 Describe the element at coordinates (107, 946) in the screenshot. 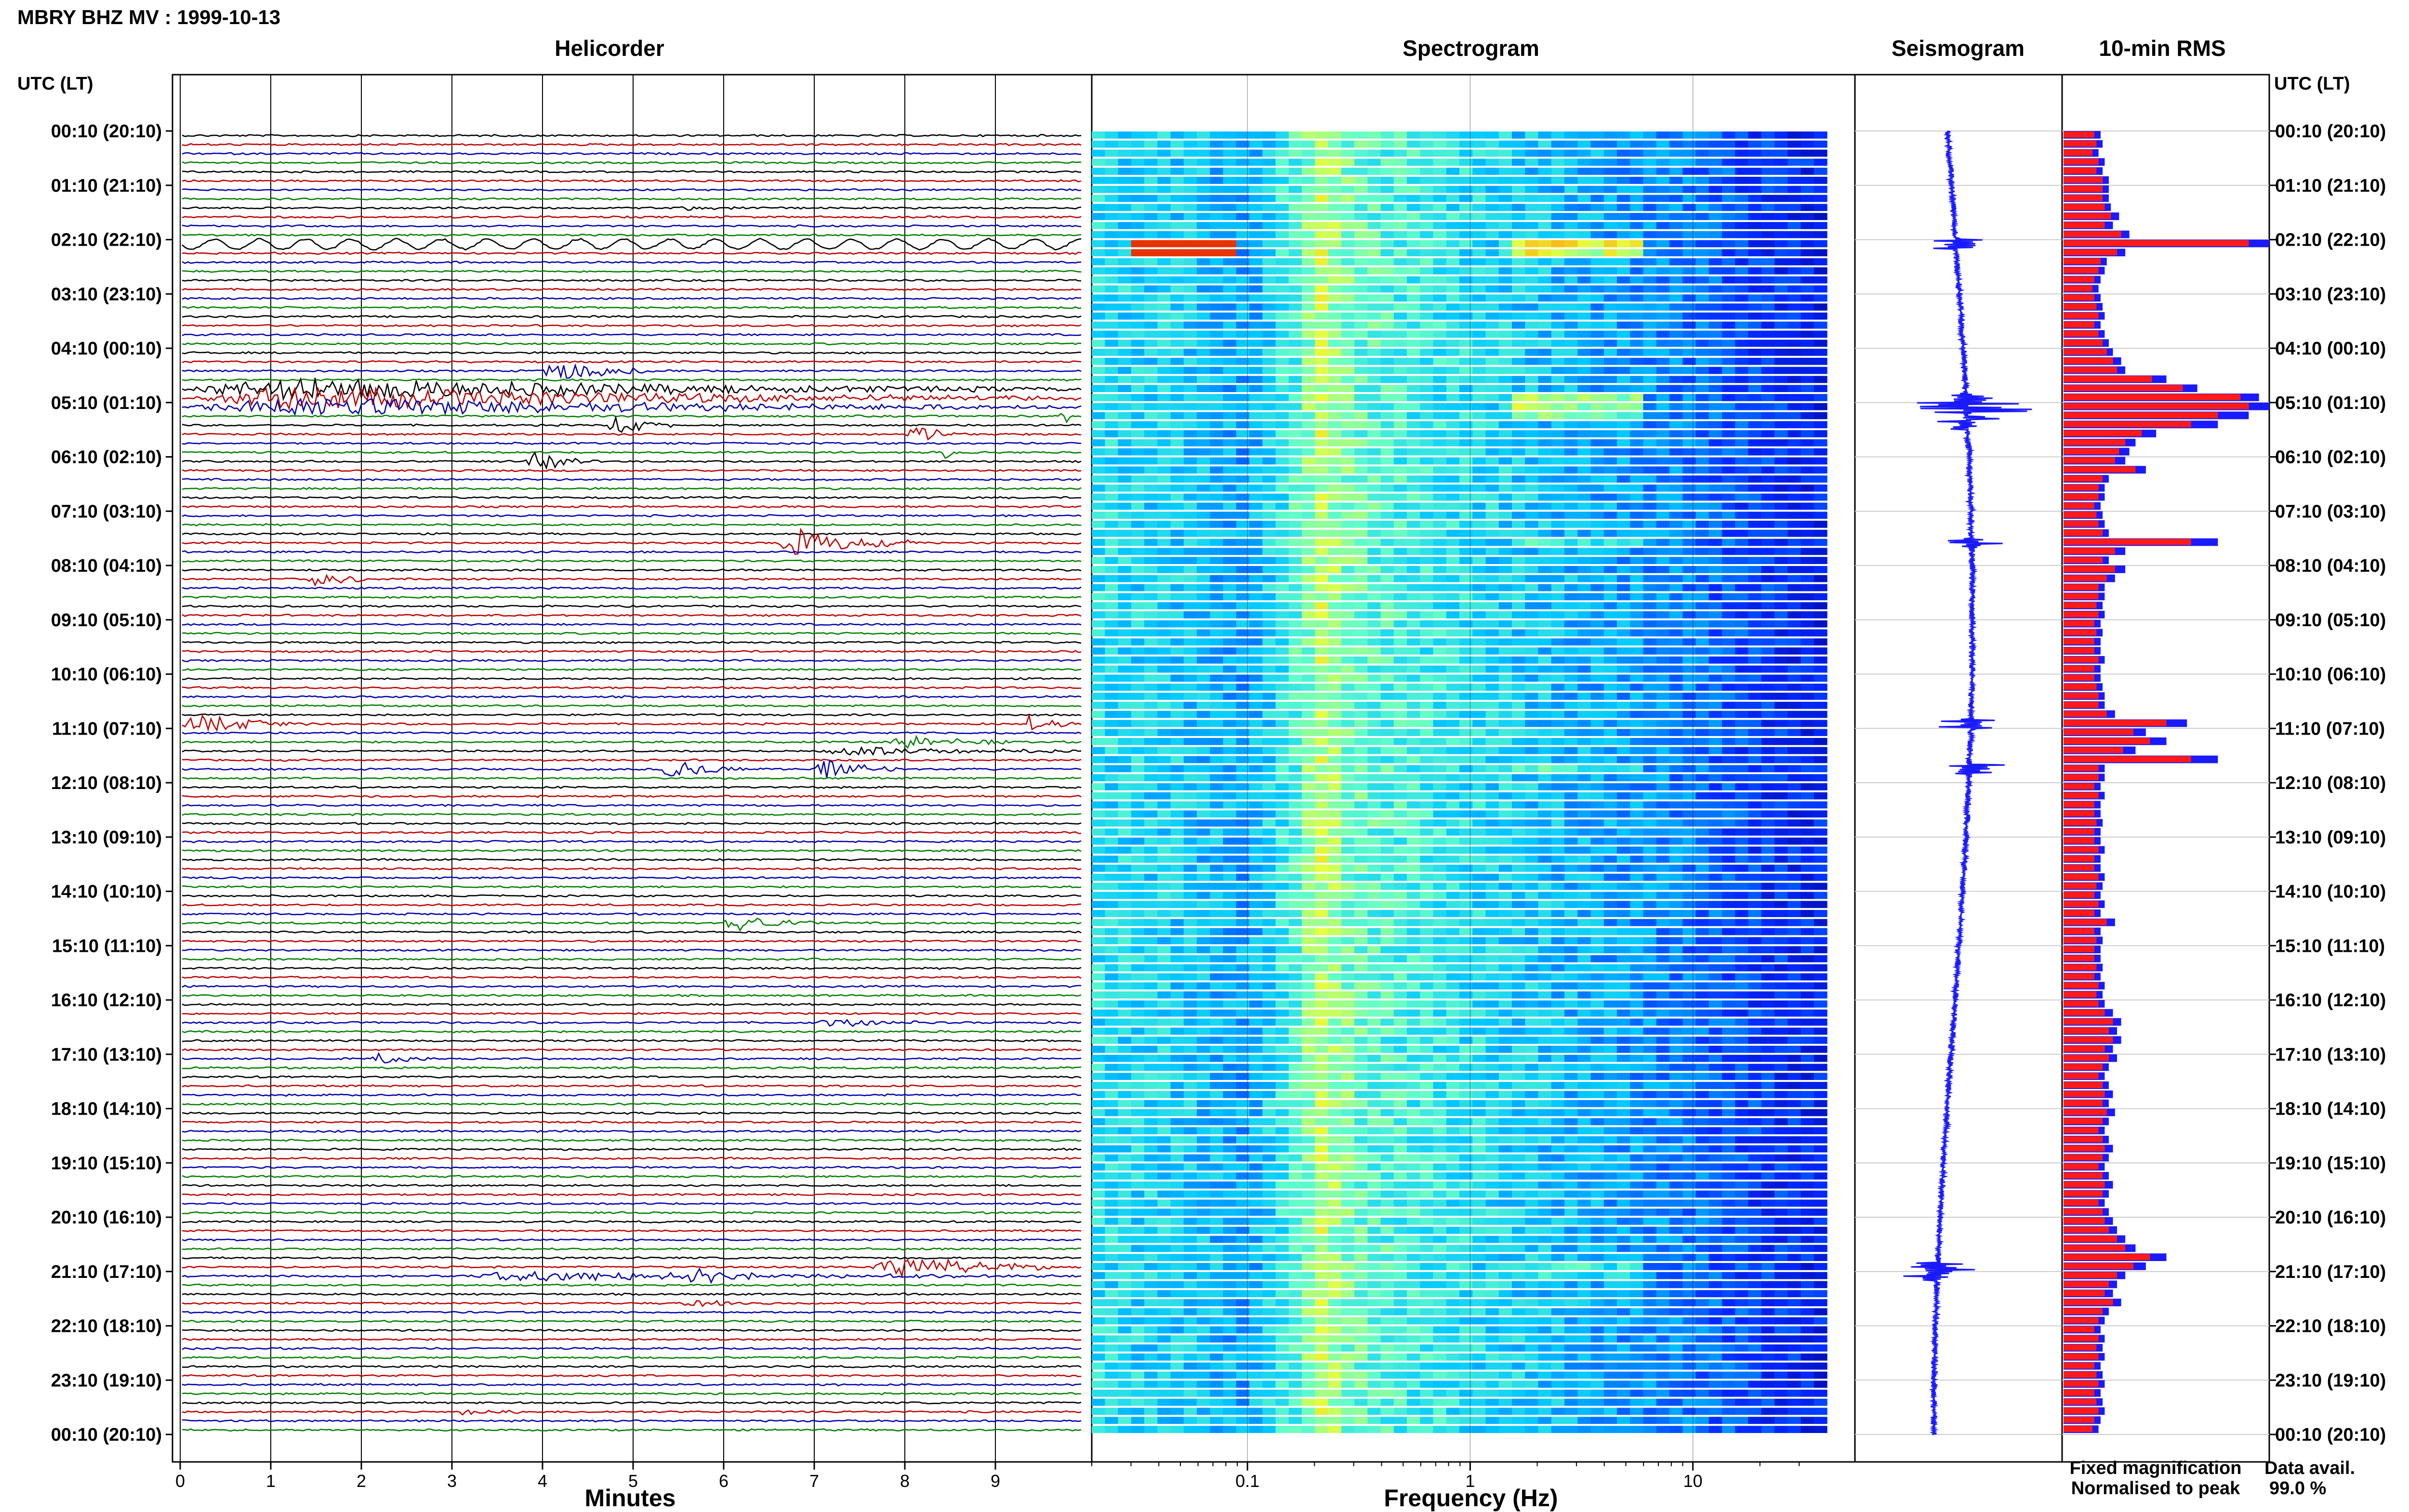

I see `time-tick-left: 15:10 (11:10)` at that location.